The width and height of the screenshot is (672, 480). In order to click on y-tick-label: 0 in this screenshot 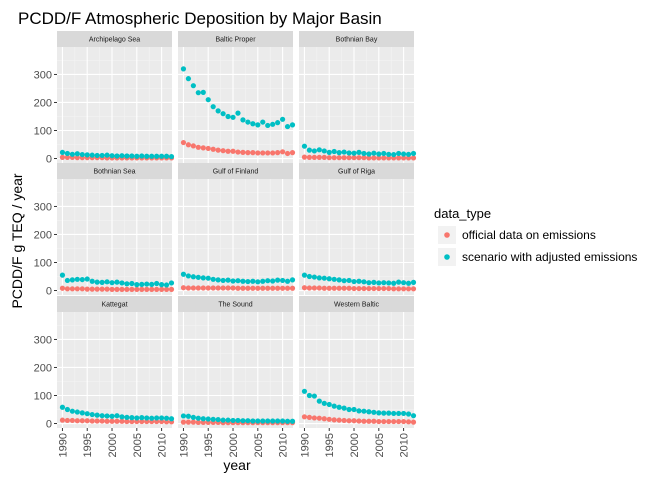, I will do `click(49, 160)`.